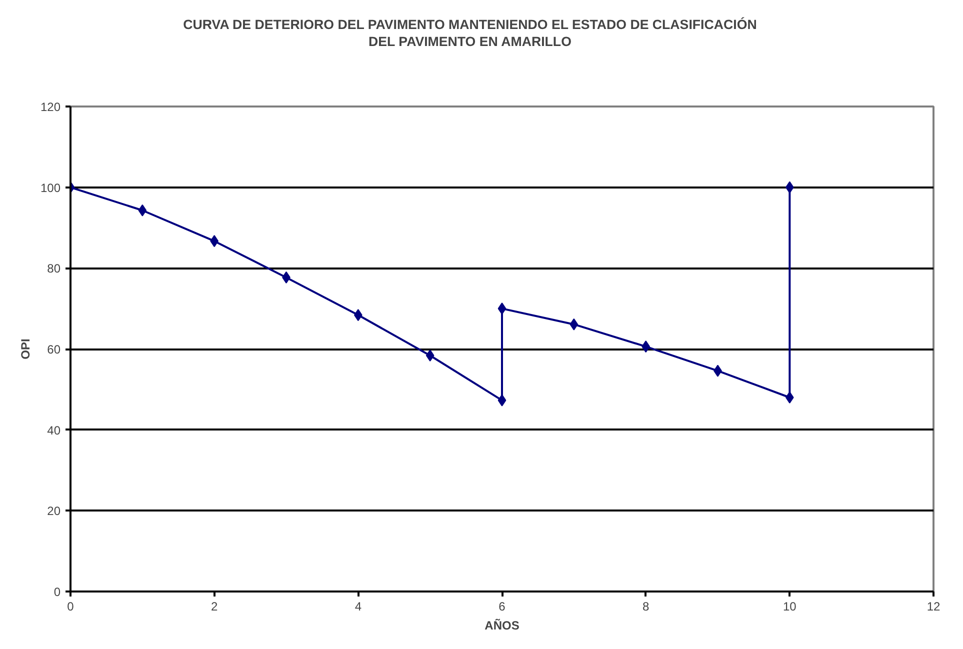  What do you see at coordinates (502, 625) in the screenshot?
I see `x-axis-title: AÑOS` at bounding box center [502, 625].